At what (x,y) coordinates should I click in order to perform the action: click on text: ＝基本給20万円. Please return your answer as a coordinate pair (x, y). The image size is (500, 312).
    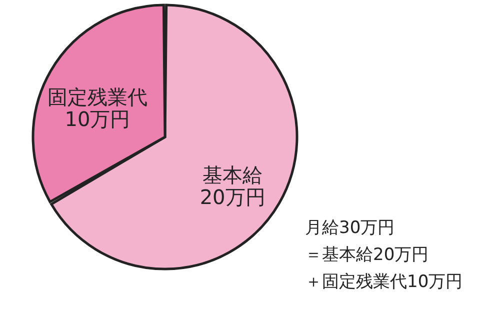
    Looking at the image, I should click on (367, 255).